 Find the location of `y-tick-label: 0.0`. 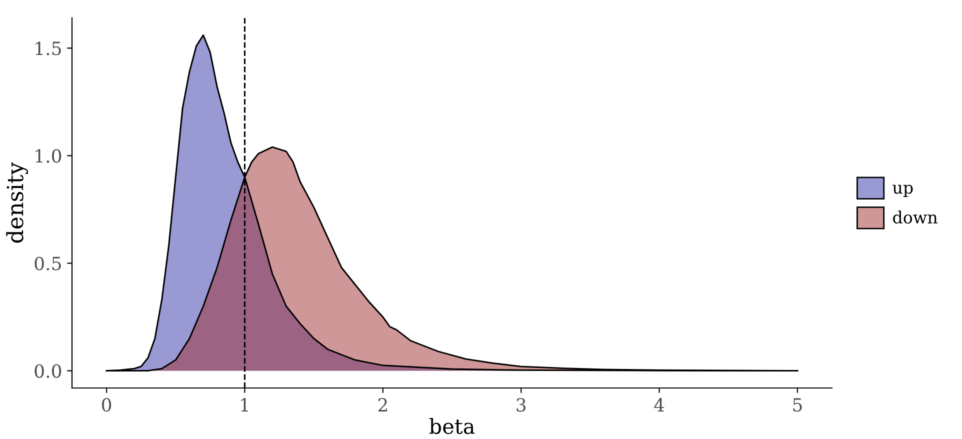

y-tick-label: 0.0 is located at coordinates (48, 371).